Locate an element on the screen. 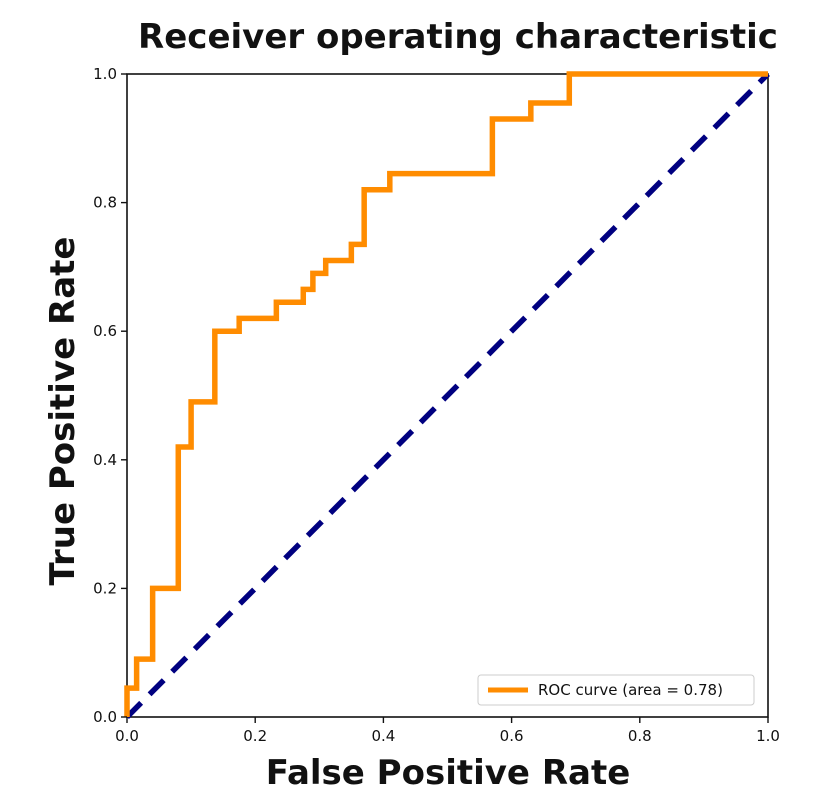 This screenshot has width=827, height=787. x-tick-label: 0.6 is located at coordinates (512, 736).